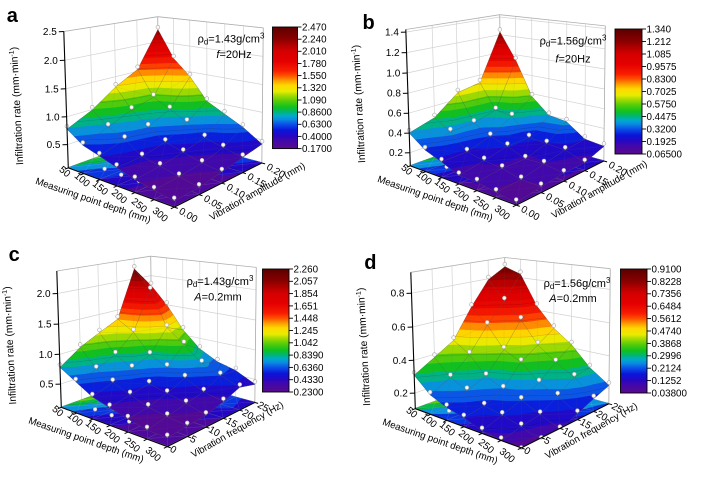 This screenshot has width=705, height=486. I want to click on svg-text: 1.854, so click(306, 294).